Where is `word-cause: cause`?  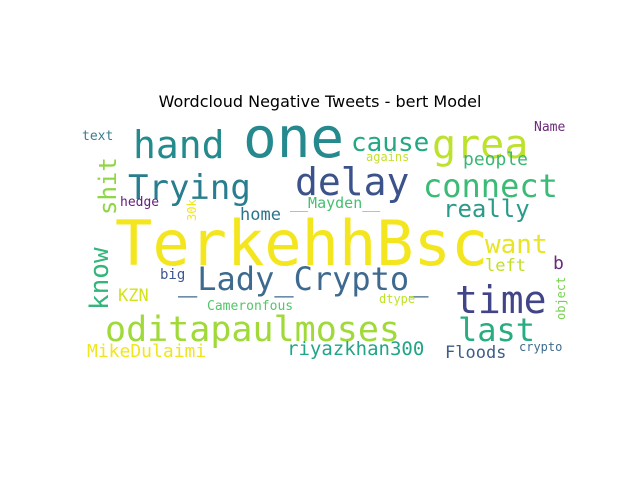 word-cause: cause is located at coordinates (390, 143).